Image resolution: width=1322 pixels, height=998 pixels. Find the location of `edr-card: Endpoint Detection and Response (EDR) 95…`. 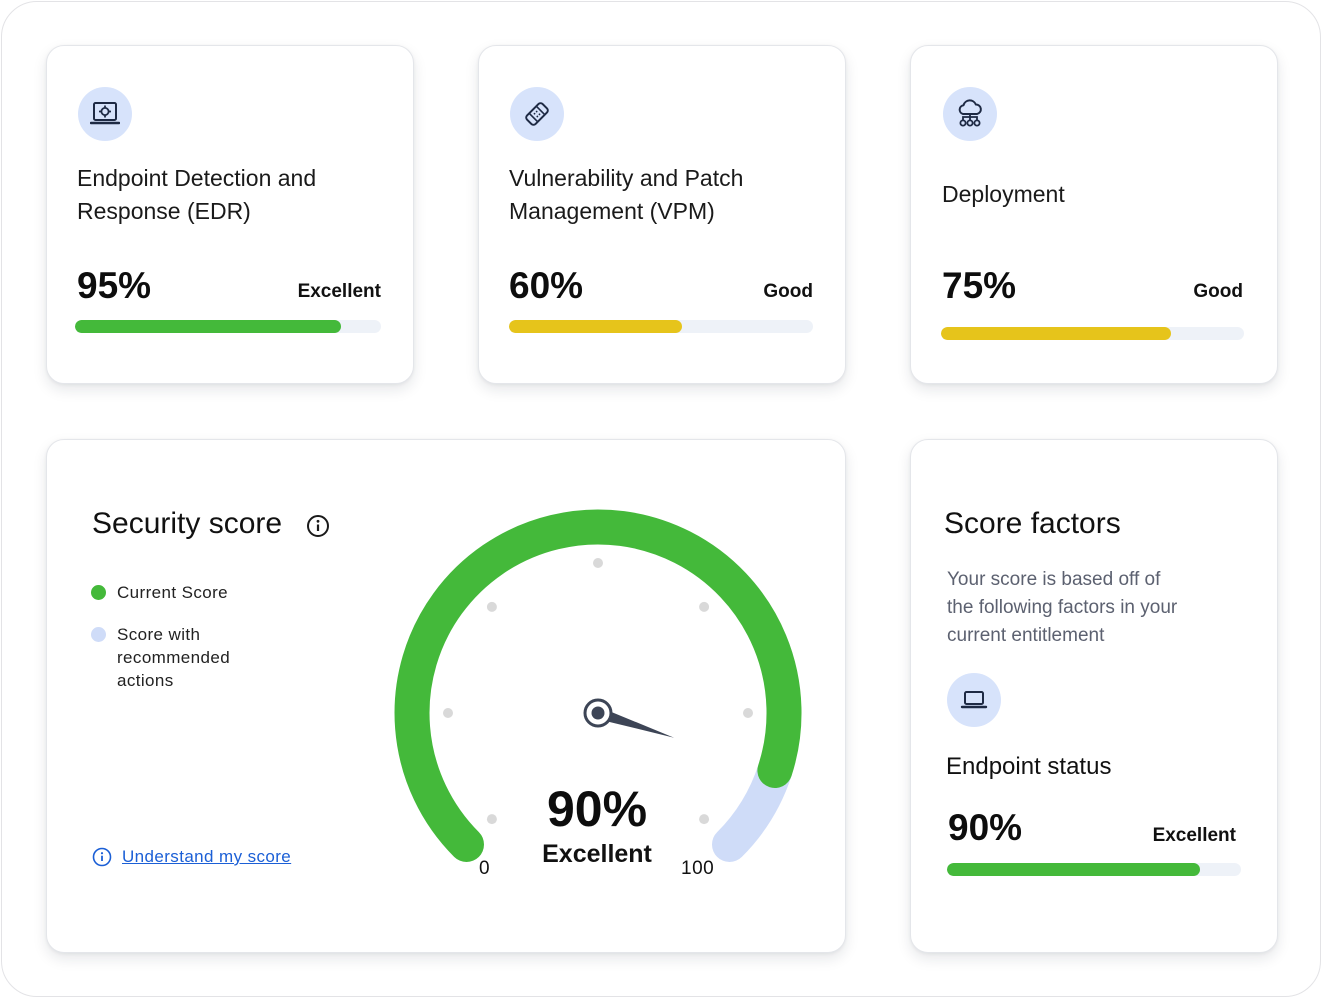

edr-card: Endpoint Detection and Response (EDR) 95… is located at coordinates (230, 214).